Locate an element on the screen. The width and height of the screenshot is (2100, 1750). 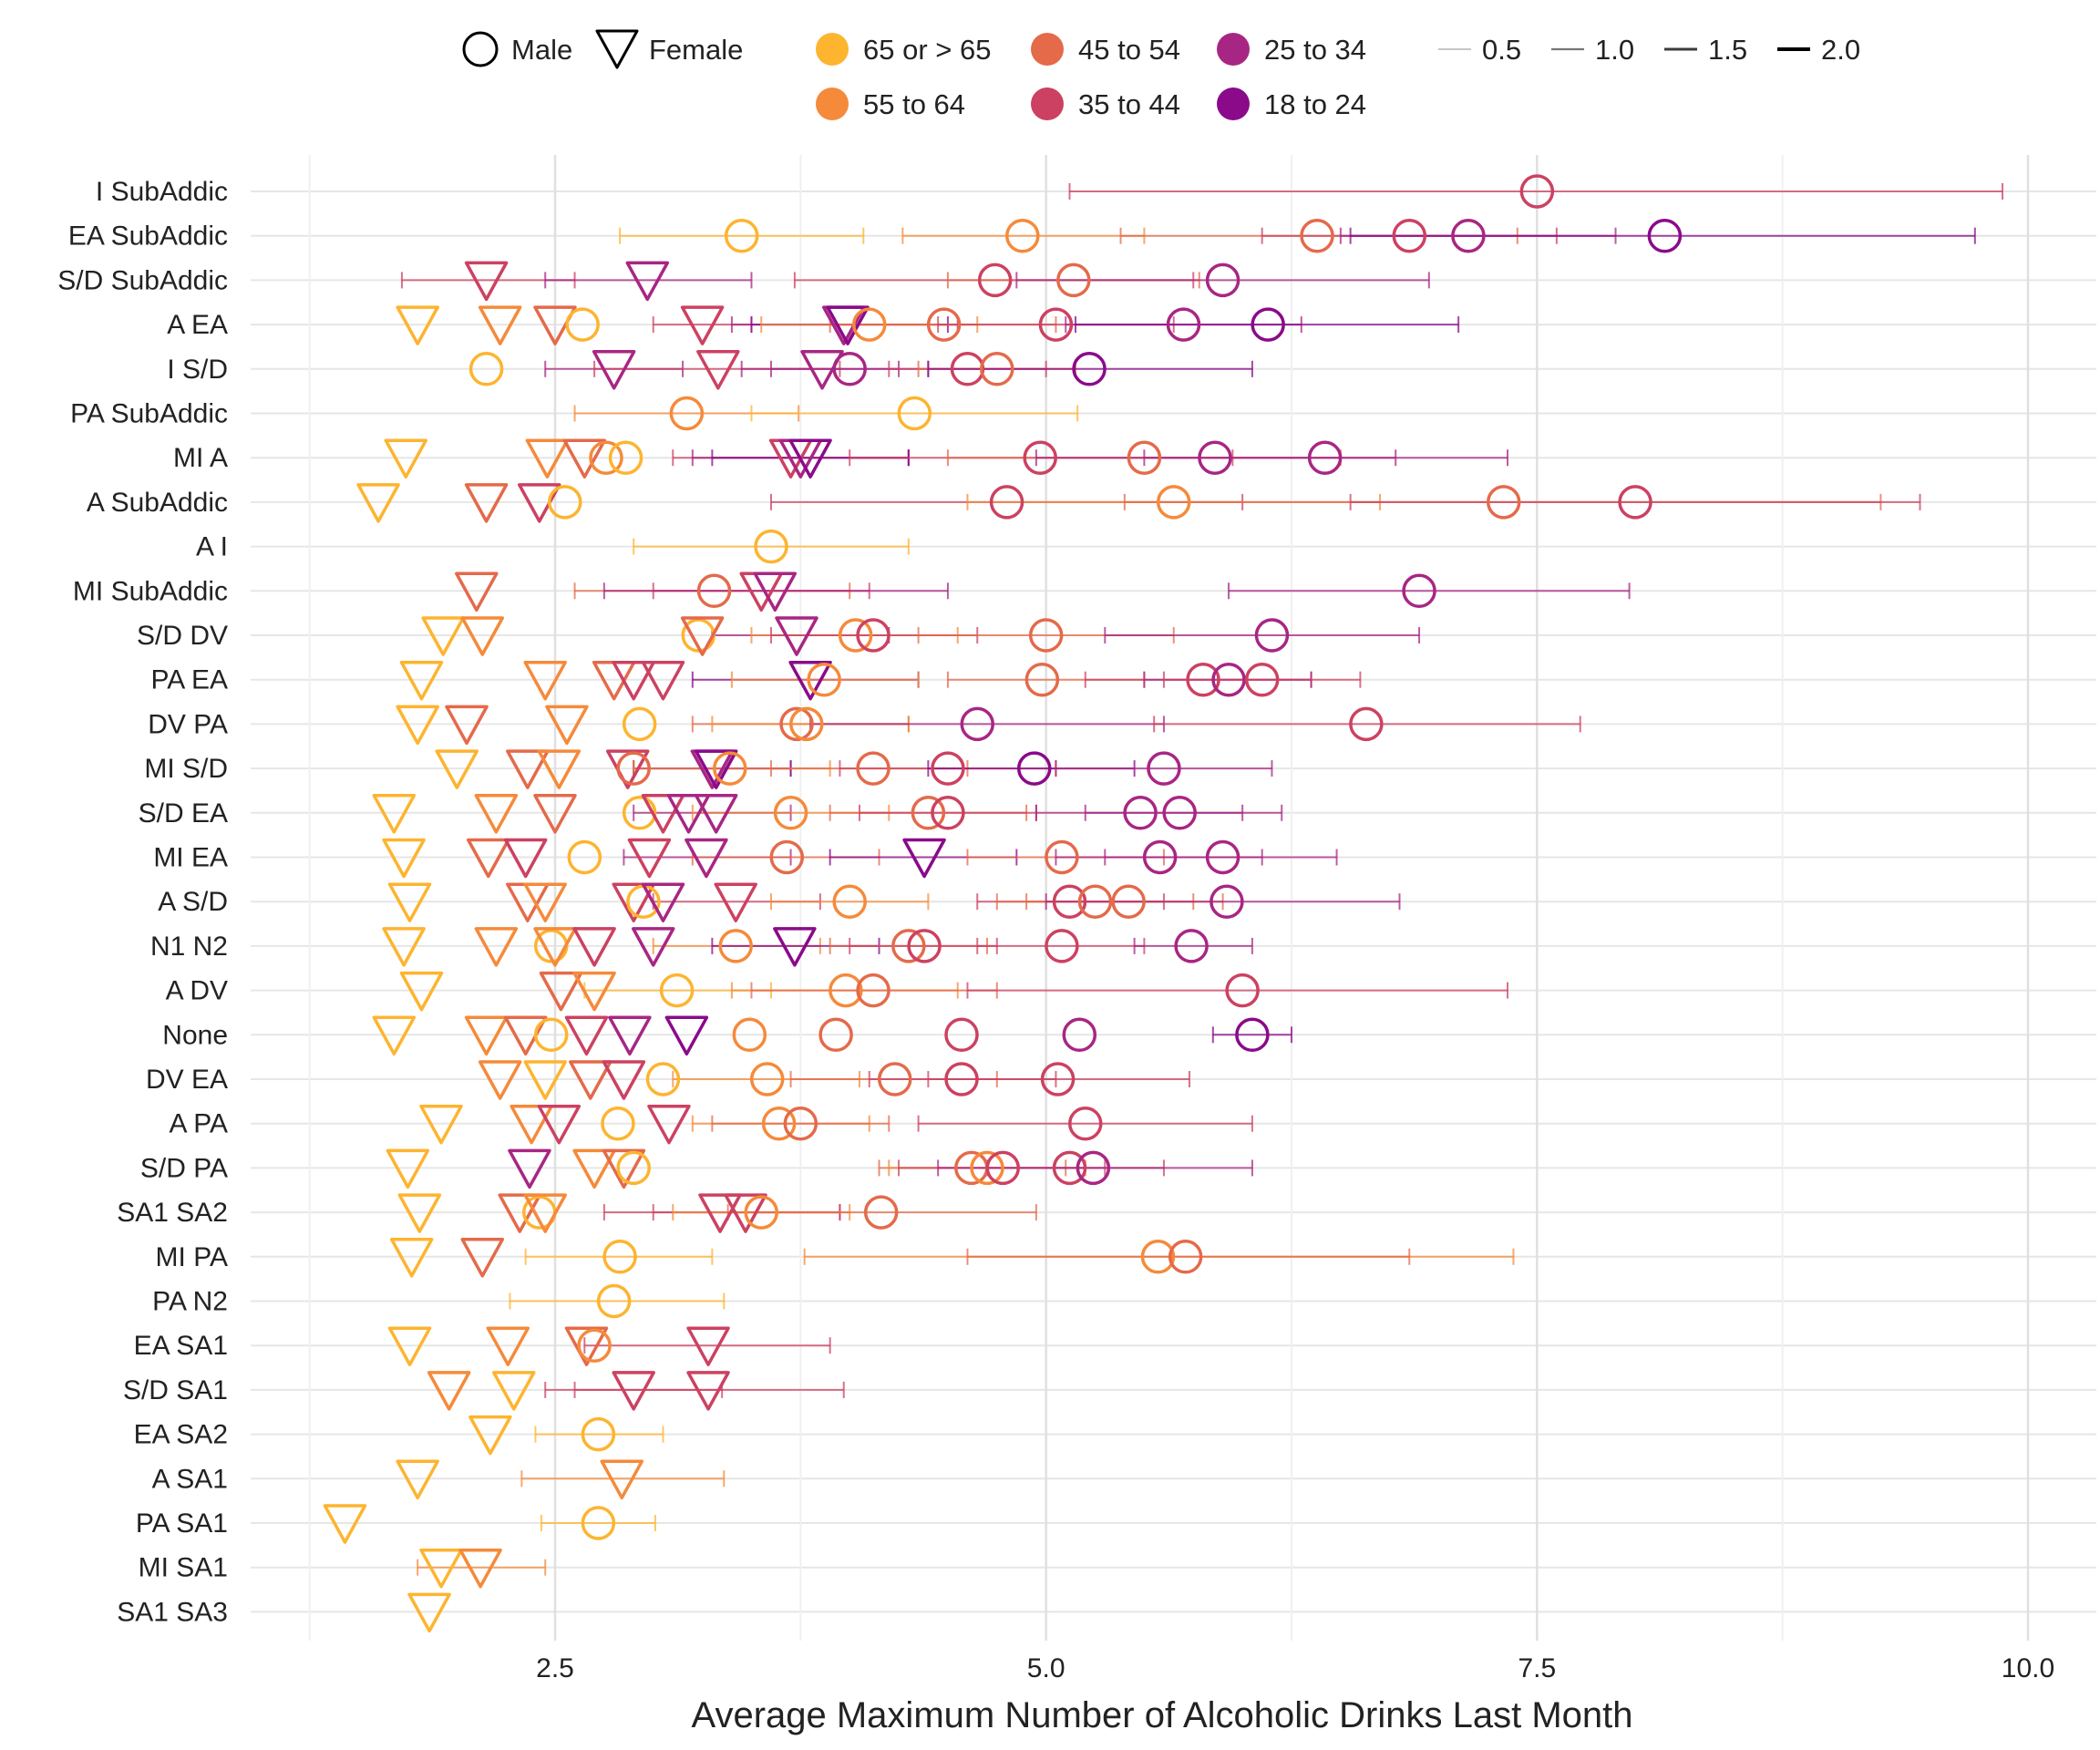
y-tick-label: A EA is located at coordinates (197, 325).